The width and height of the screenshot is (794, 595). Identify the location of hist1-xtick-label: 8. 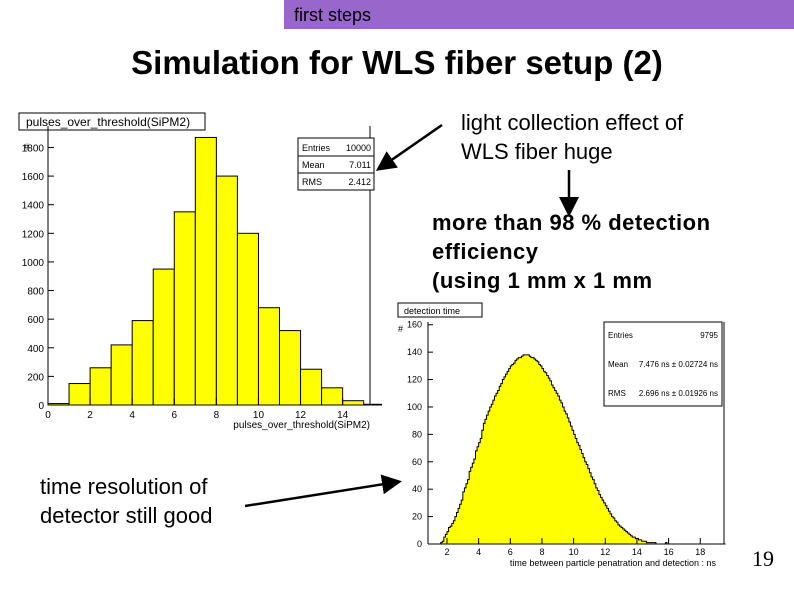
(217, 415).